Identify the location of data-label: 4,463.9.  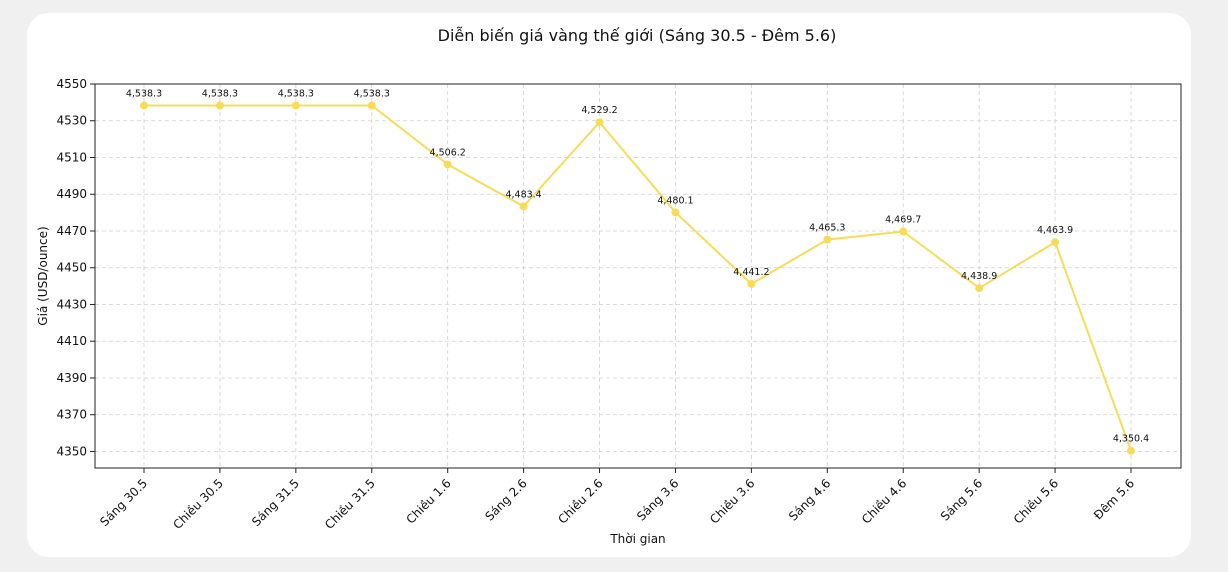
(1055, 230).